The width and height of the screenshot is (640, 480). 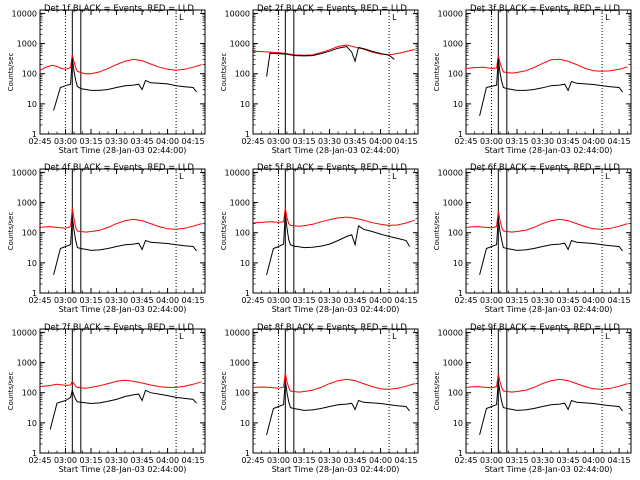 I want to click on panel-title: Det 8f BLACK = Events, RED = LLD, so click(x=332, y=328).